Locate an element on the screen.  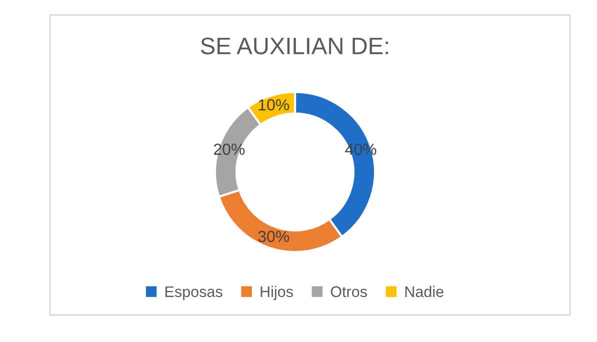
data-label: 10% is located at coordinates (274, 104).